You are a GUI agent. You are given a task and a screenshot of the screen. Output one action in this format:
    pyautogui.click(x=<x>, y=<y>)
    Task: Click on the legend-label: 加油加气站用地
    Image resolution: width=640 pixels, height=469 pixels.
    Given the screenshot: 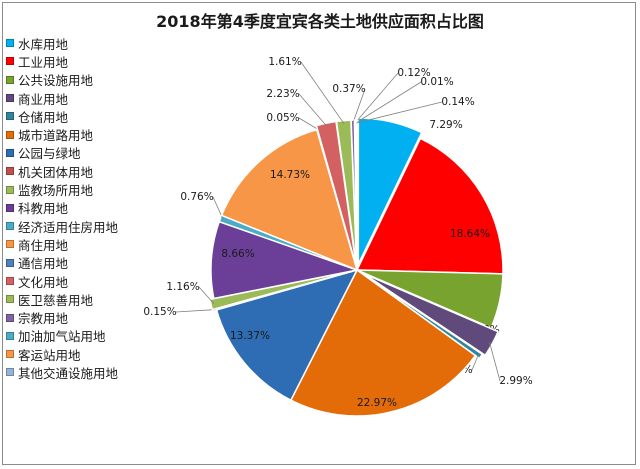 What is the action you would take?
    pyautogui.click(x=62, y=337)
    